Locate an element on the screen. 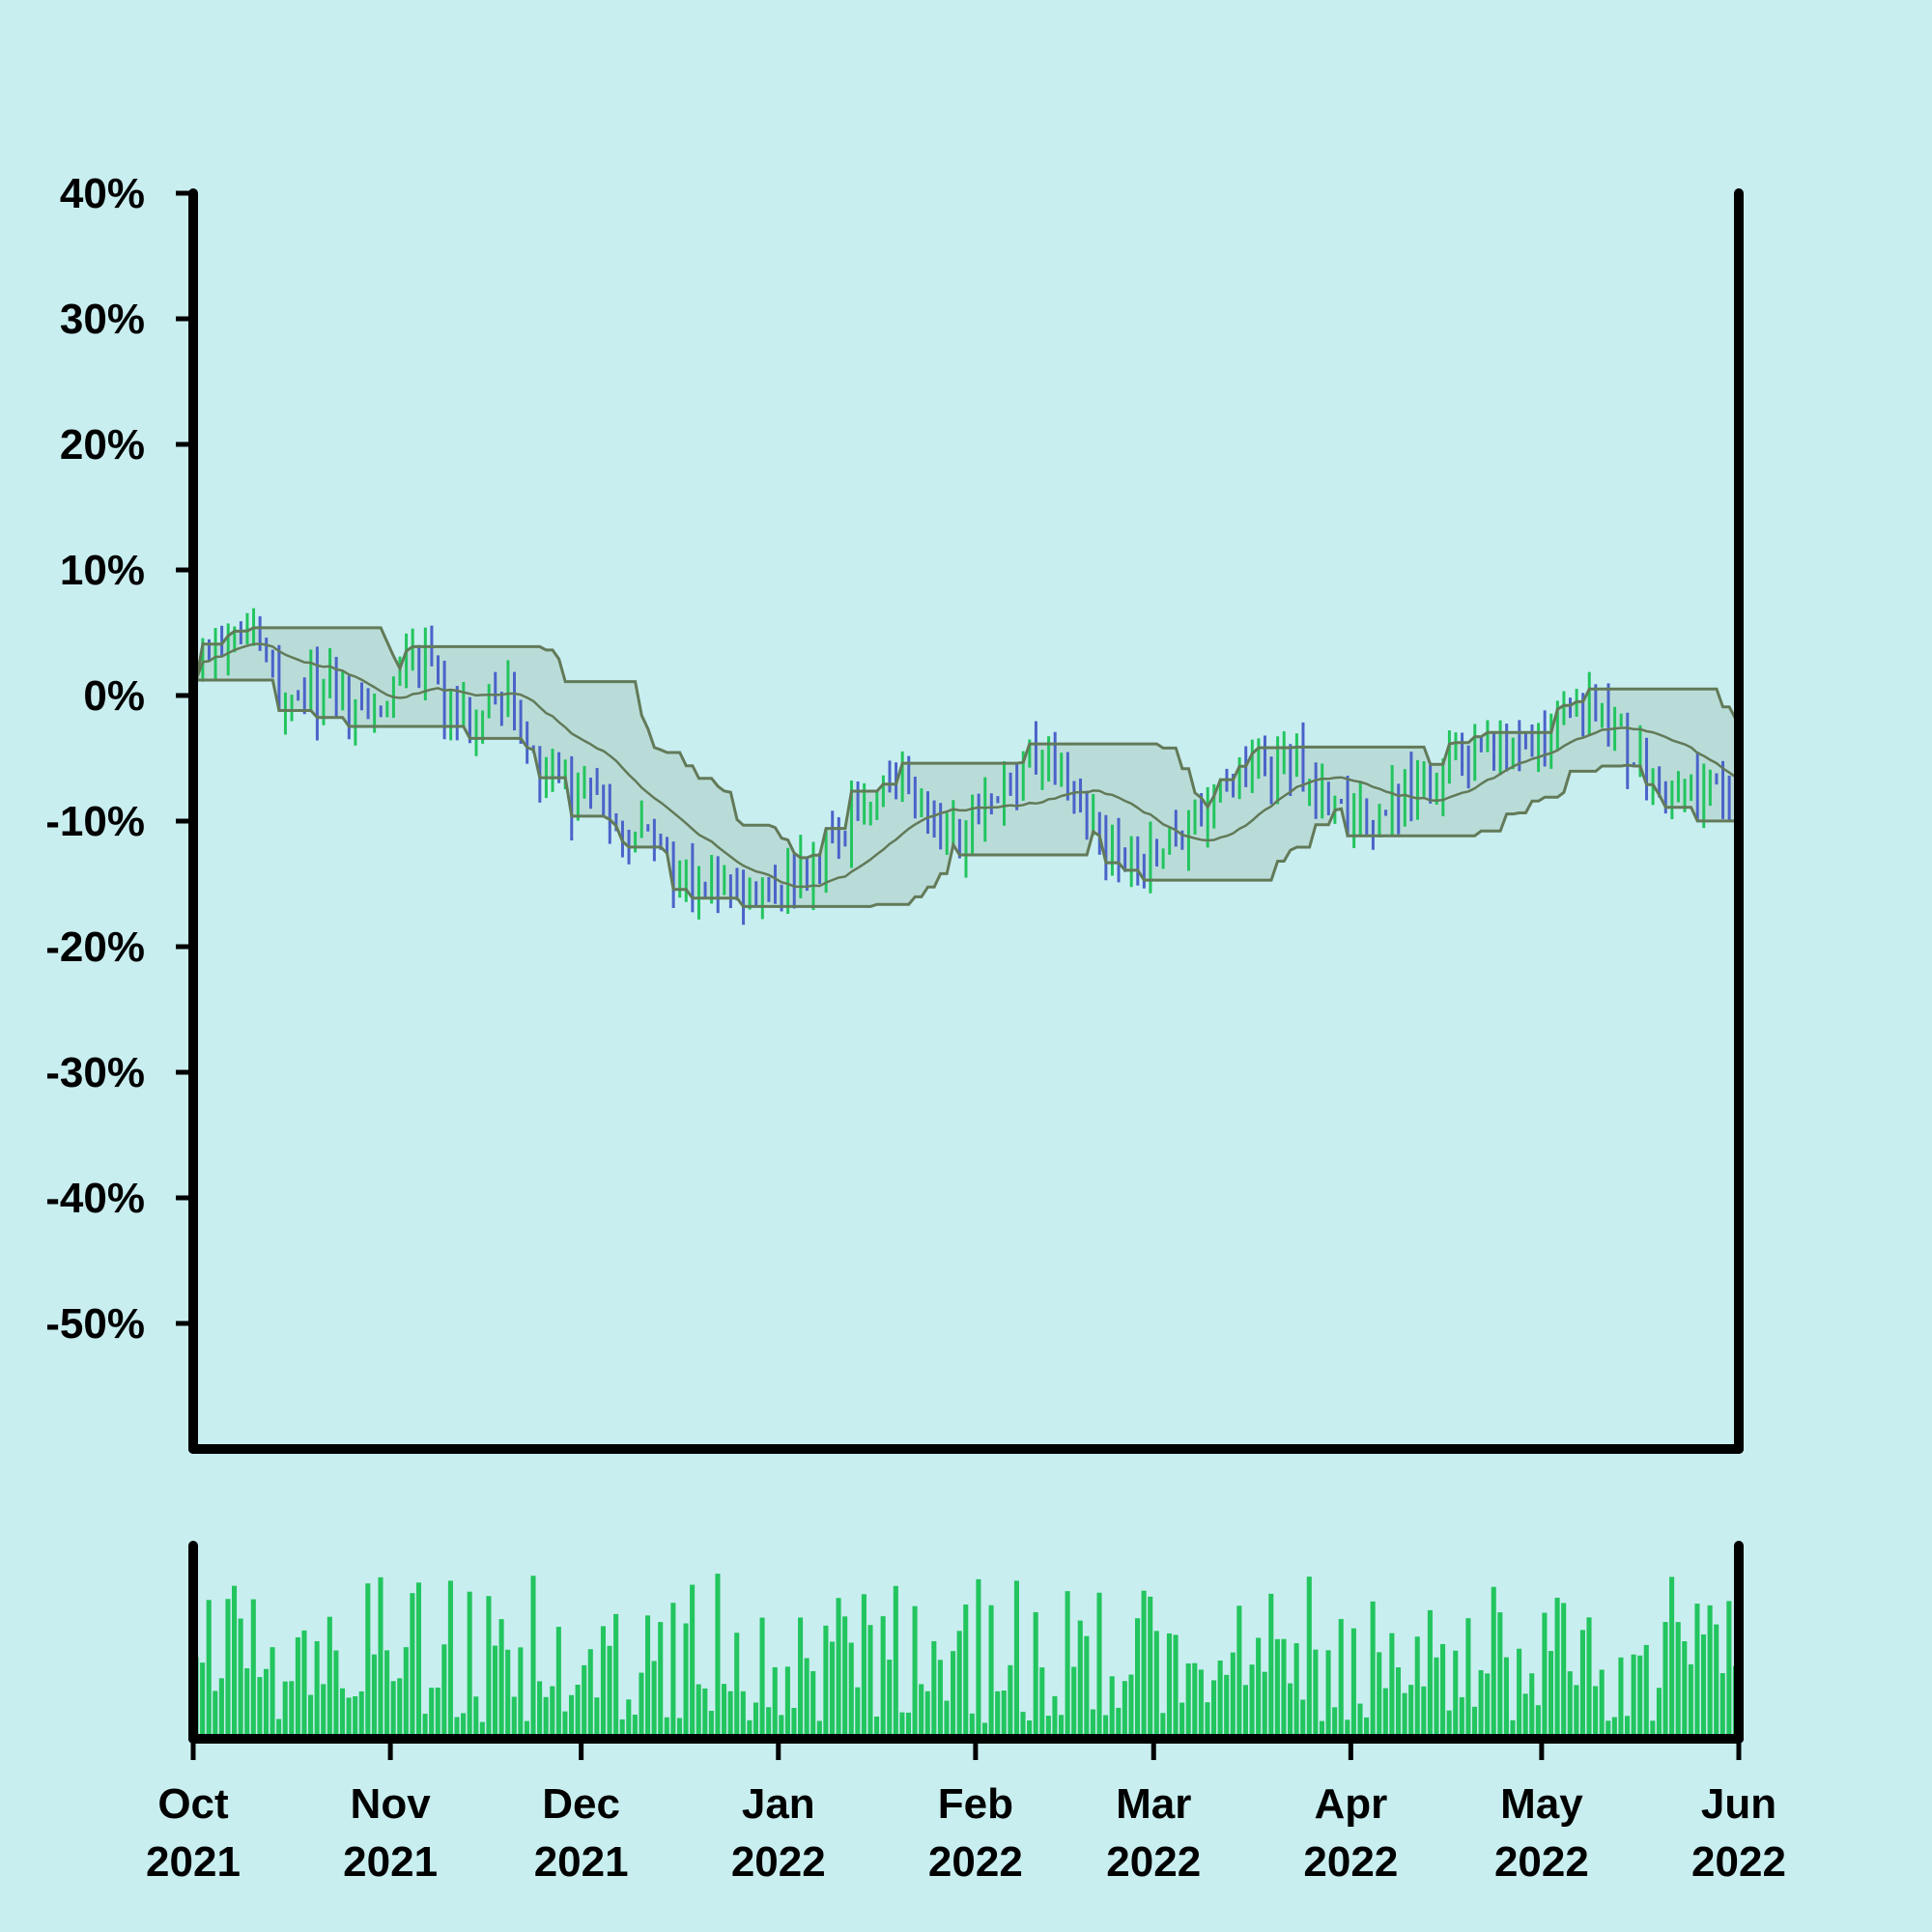 The width and height of the screenshot is (1932, 1932). x-tick-label-month: Apr is located at coordinates (1350, 1804).